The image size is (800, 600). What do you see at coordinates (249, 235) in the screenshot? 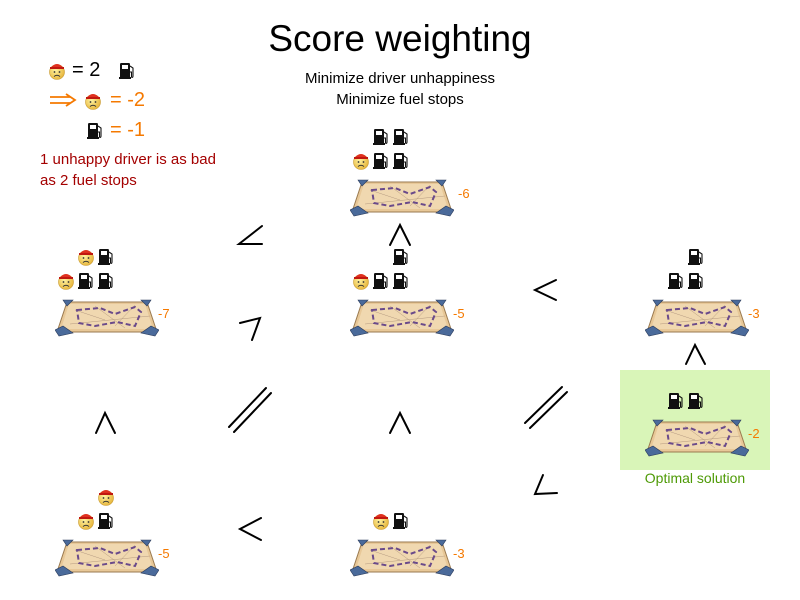
I see `less-than-a-b` at bounding box center [249, 235].